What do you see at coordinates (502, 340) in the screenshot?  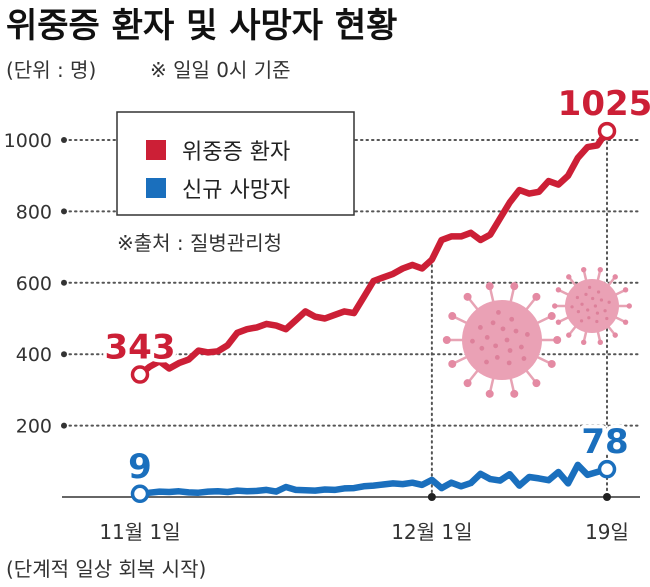 I see `virus-large` at bounding box center [502, 340].